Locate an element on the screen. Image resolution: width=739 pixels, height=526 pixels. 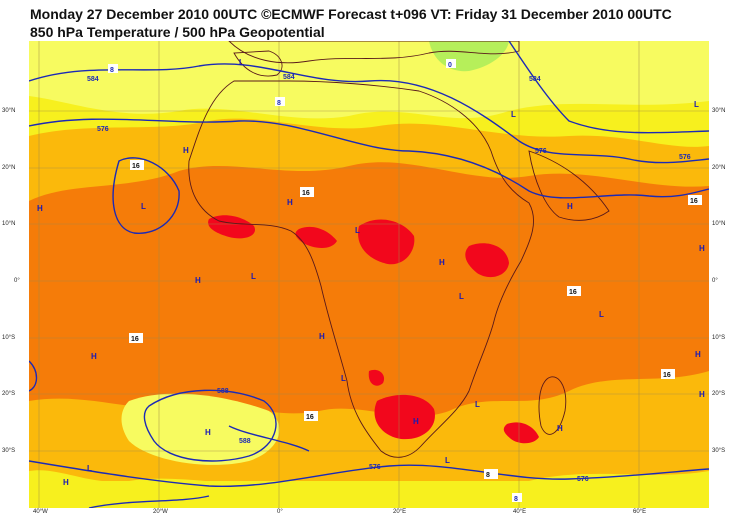
temp-label-6: 16 is located at coordinates (574, 291).